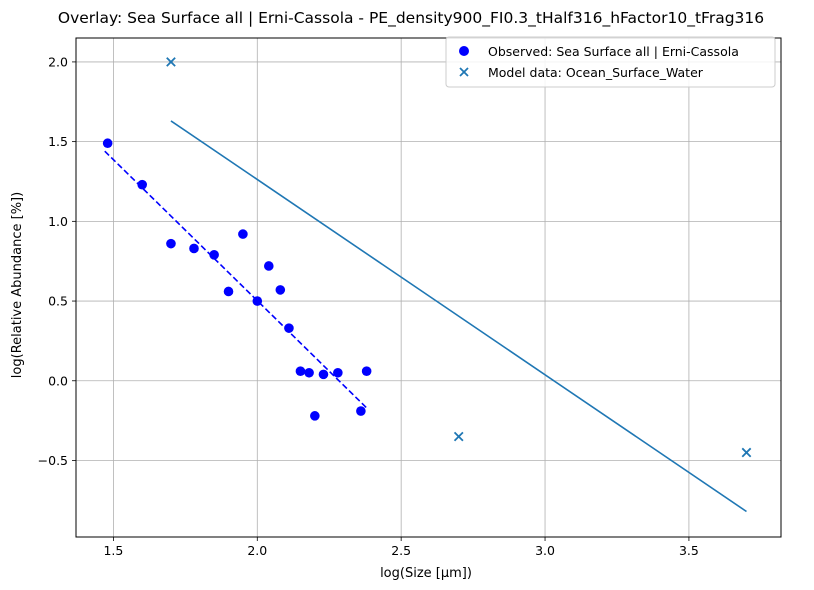 The image size is (814, 590). Describe the element at coordinates (58, 61) in the screenshot. I see `y-tick-label: 2.0` at that location.